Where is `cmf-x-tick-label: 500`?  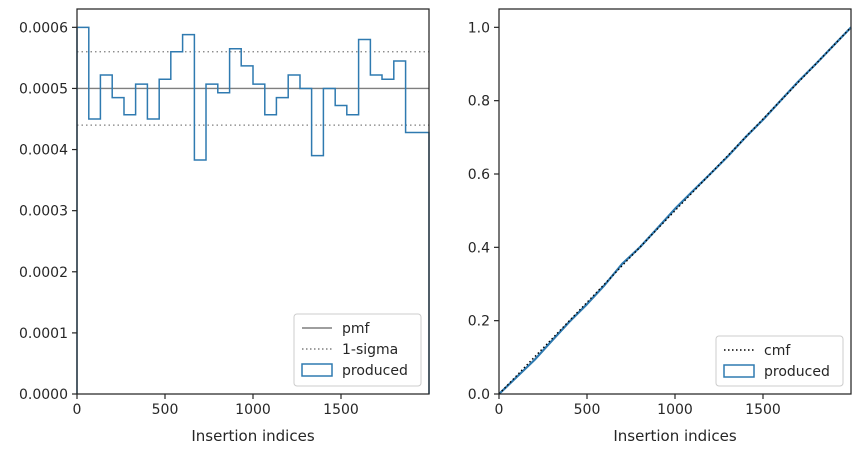
cmf-x-tick-label: 500 is located at coordinates (587, 410).